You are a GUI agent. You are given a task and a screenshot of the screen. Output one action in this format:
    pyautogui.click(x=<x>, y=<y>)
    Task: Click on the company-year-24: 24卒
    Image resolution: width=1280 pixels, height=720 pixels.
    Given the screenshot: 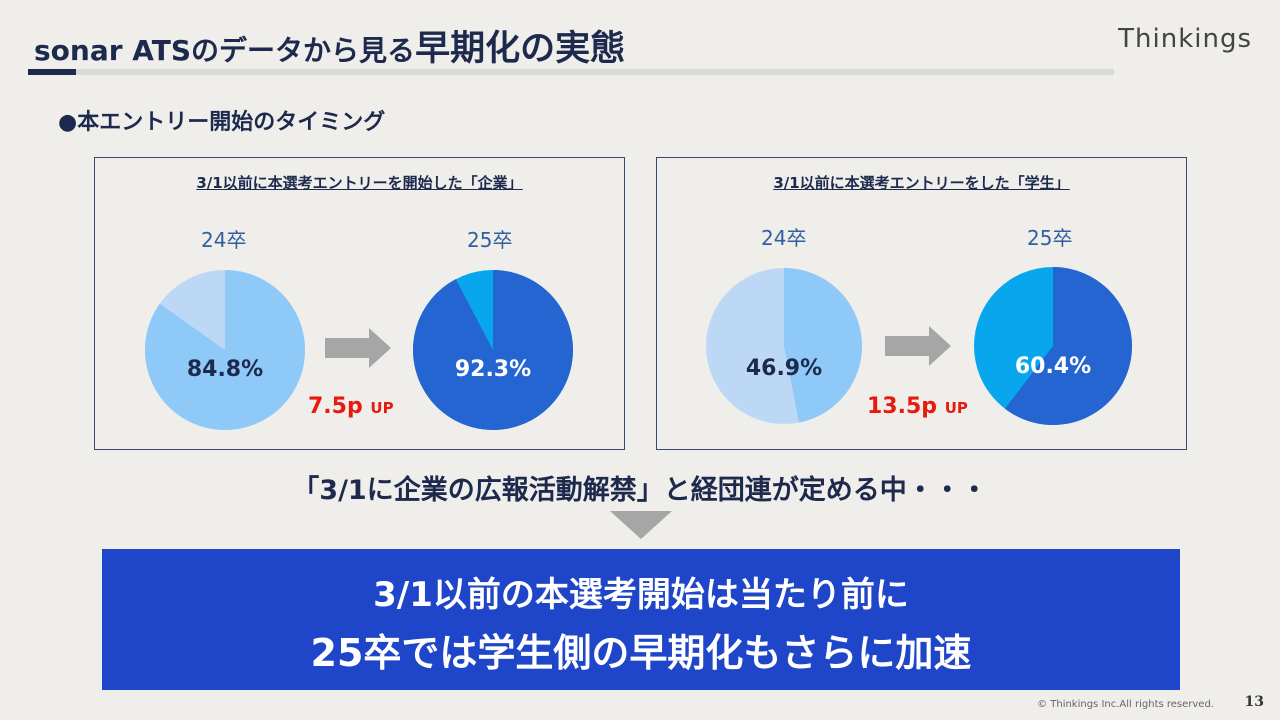 What is the action you would take?
    pyautogui.click(x=224, y=240)
    